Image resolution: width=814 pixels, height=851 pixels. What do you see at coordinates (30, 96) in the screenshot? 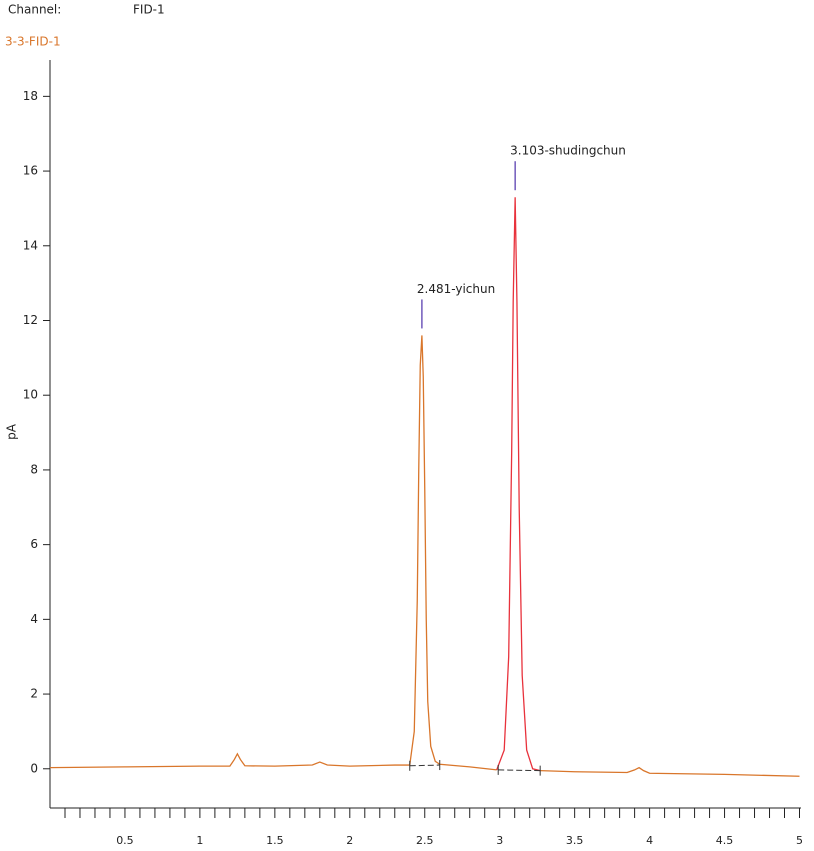
I see `y-tick-label: 18` at bounding box center [30, 96].